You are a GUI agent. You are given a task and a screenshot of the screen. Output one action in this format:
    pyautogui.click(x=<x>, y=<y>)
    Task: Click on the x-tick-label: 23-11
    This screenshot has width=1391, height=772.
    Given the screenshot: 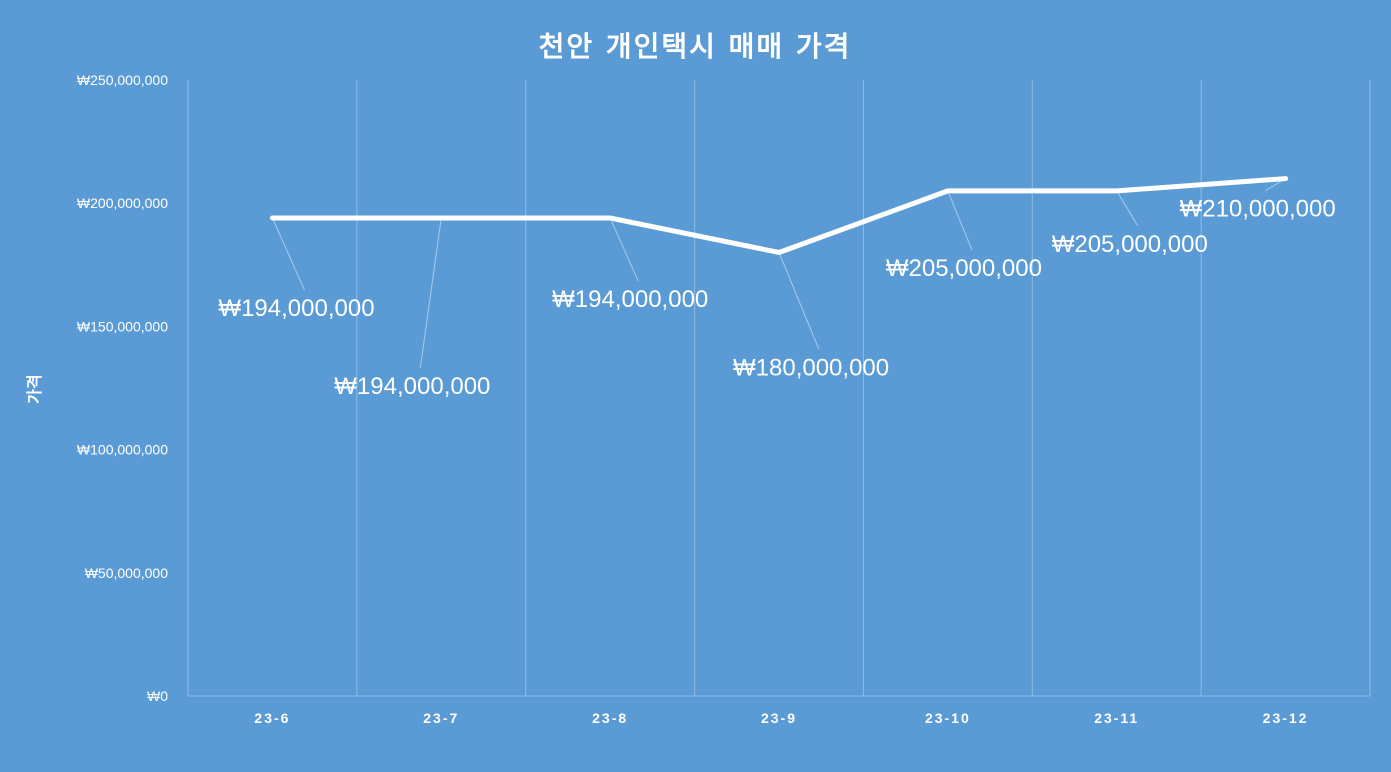 What is the action you would take?
    pyautogui.click(x=1116, y=718)
    